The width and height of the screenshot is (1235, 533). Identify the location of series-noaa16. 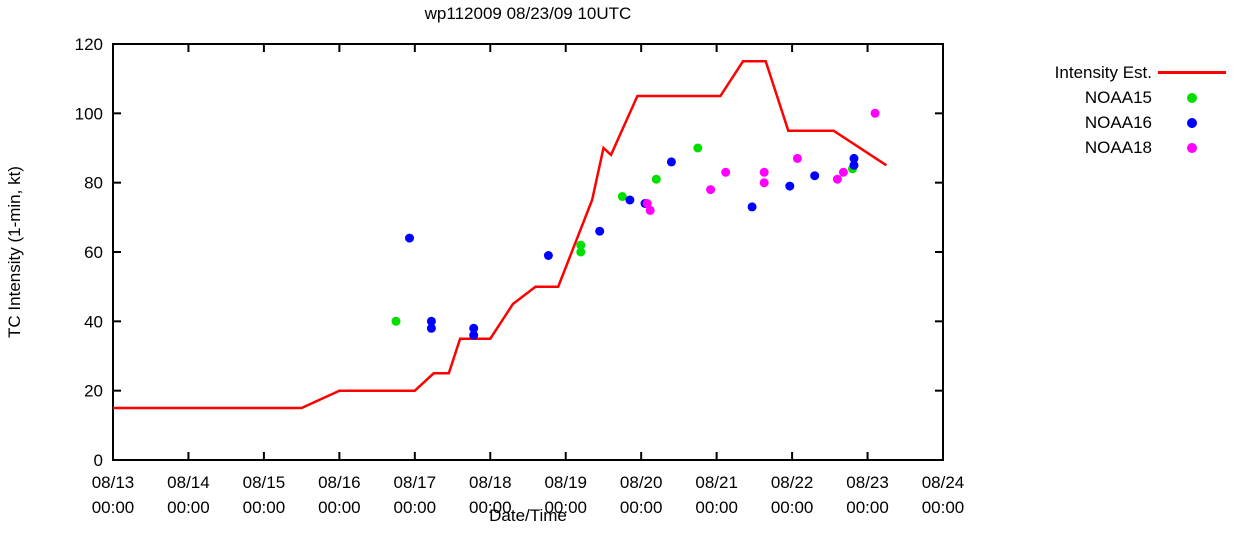
(632, 246).